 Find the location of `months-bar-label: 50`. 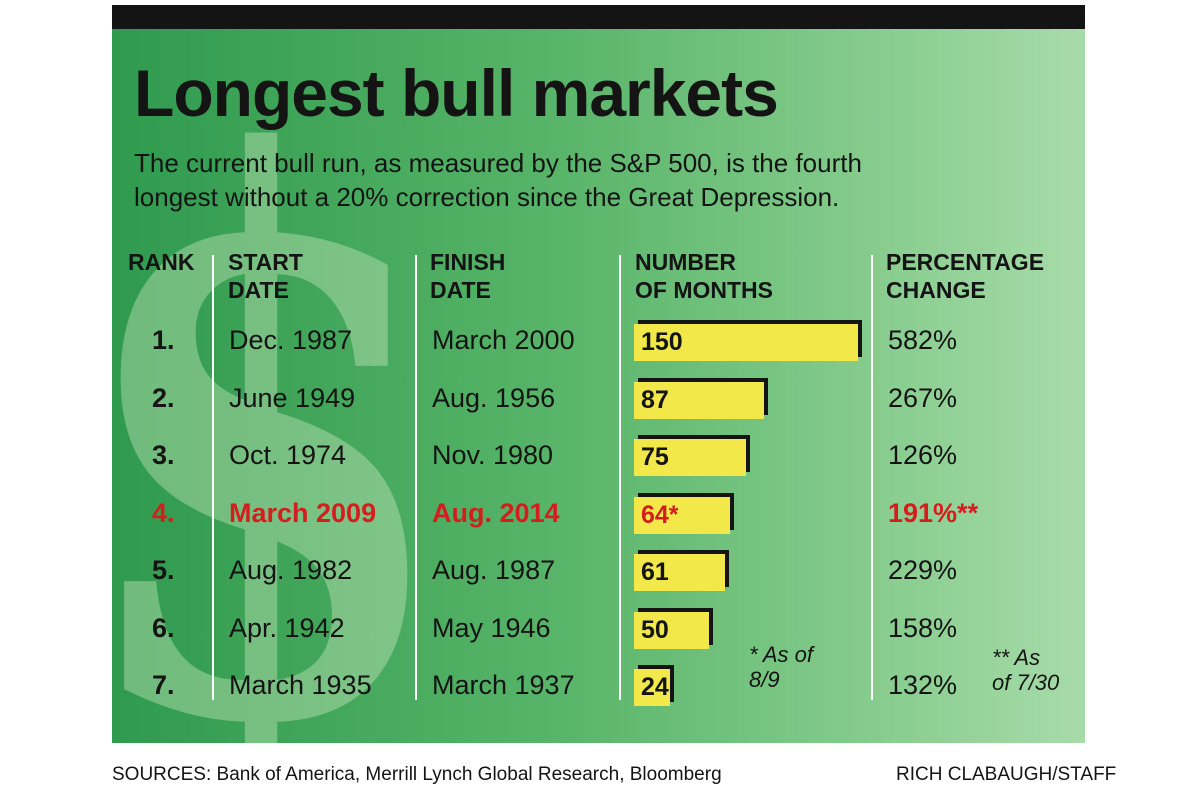

months-bar-label: 50 is located at coordinates (655, 629).